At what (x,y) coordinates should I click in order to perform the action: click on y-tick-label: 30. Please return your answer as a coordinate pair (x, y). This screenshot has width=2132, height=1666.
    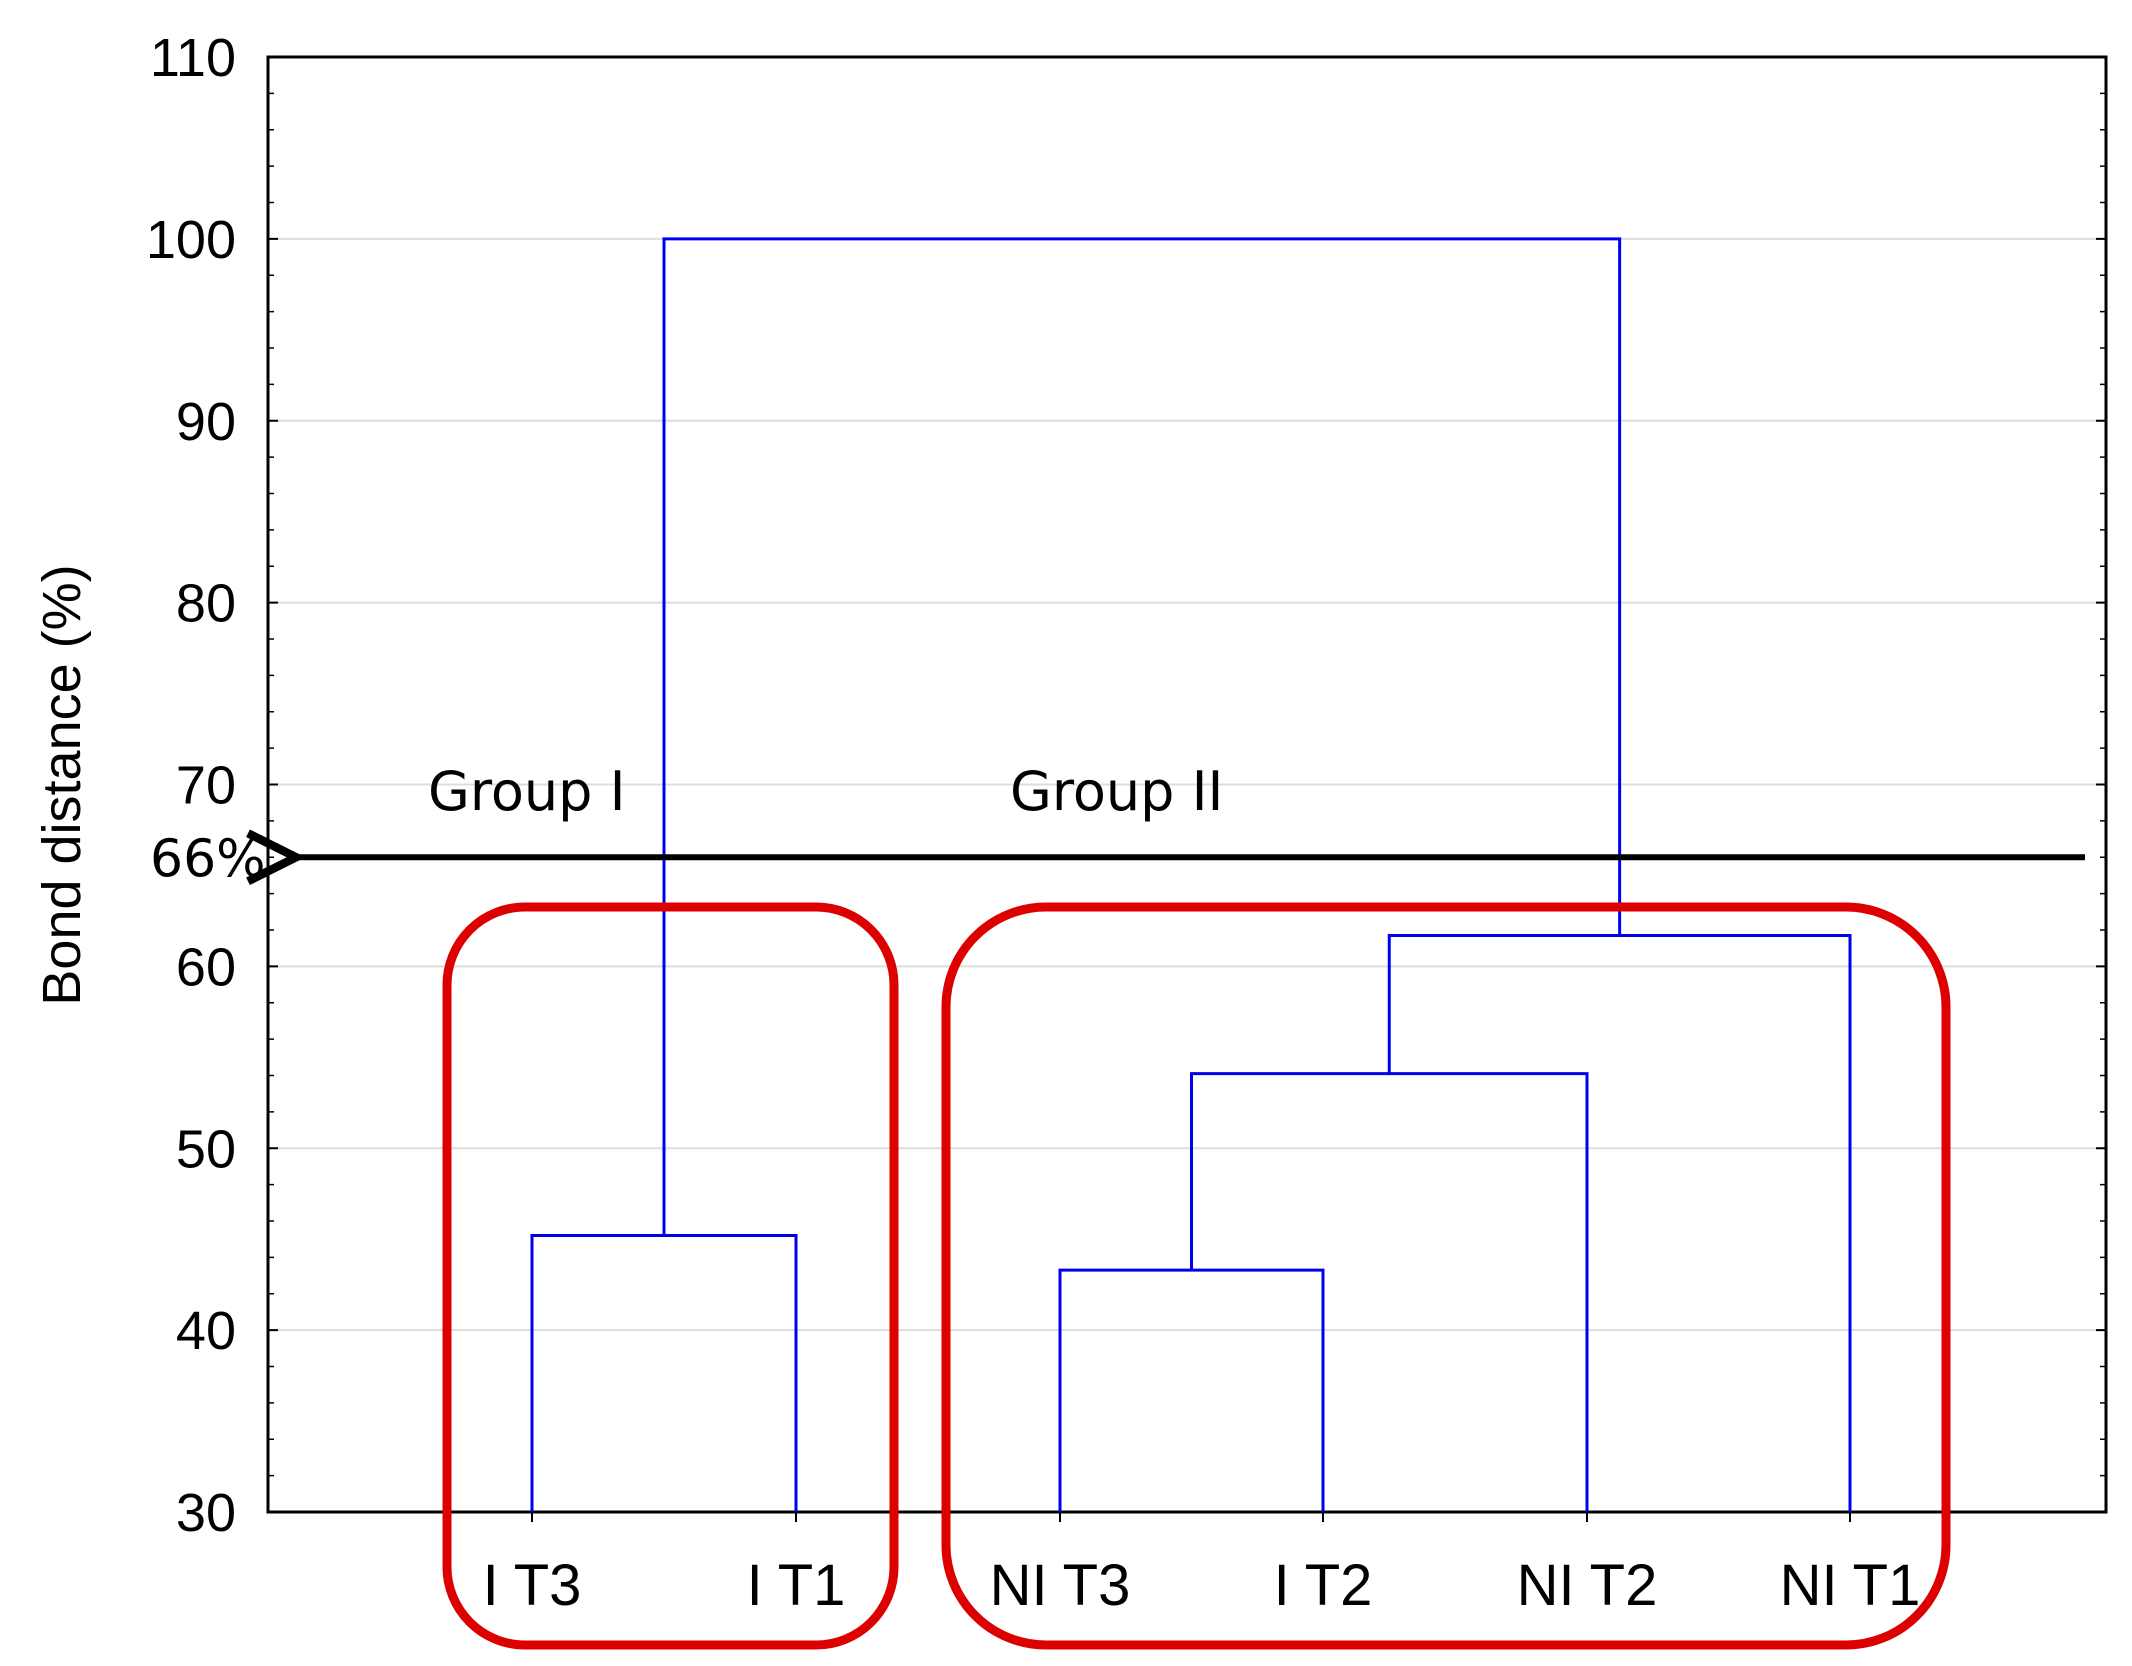
    Looking at the image, I should click on (206, 1513).